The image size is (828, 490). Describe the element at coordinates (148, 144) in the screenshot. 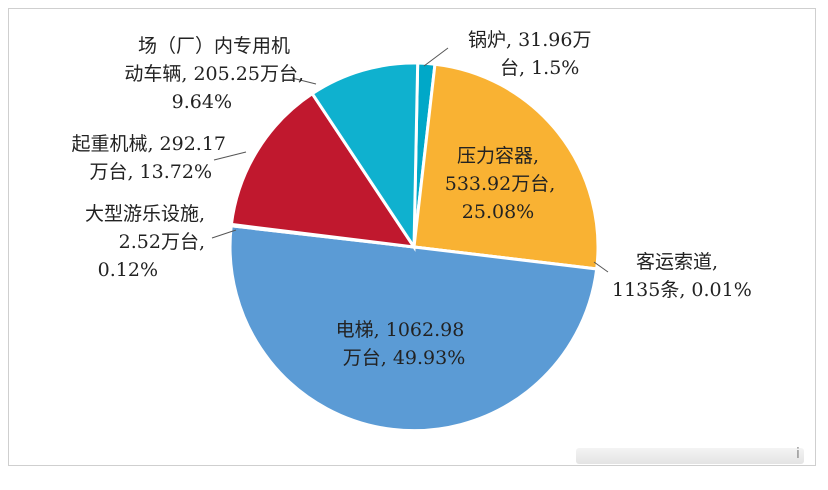

I see `slice-label-crane-line1: 起重机械, 292.17` at that location.